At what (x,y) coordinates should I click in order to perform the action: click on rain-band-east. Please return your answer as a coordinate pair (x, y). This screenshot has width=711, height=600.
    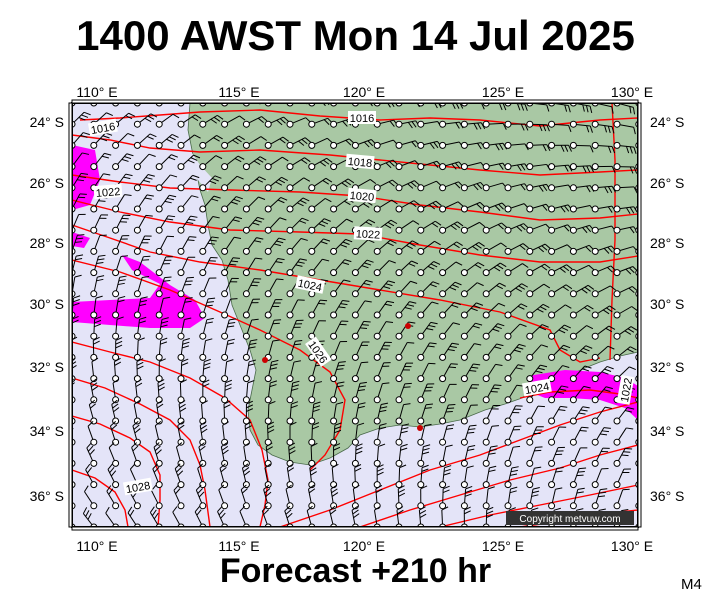
    Looking at the image, I should click on (583, 395).